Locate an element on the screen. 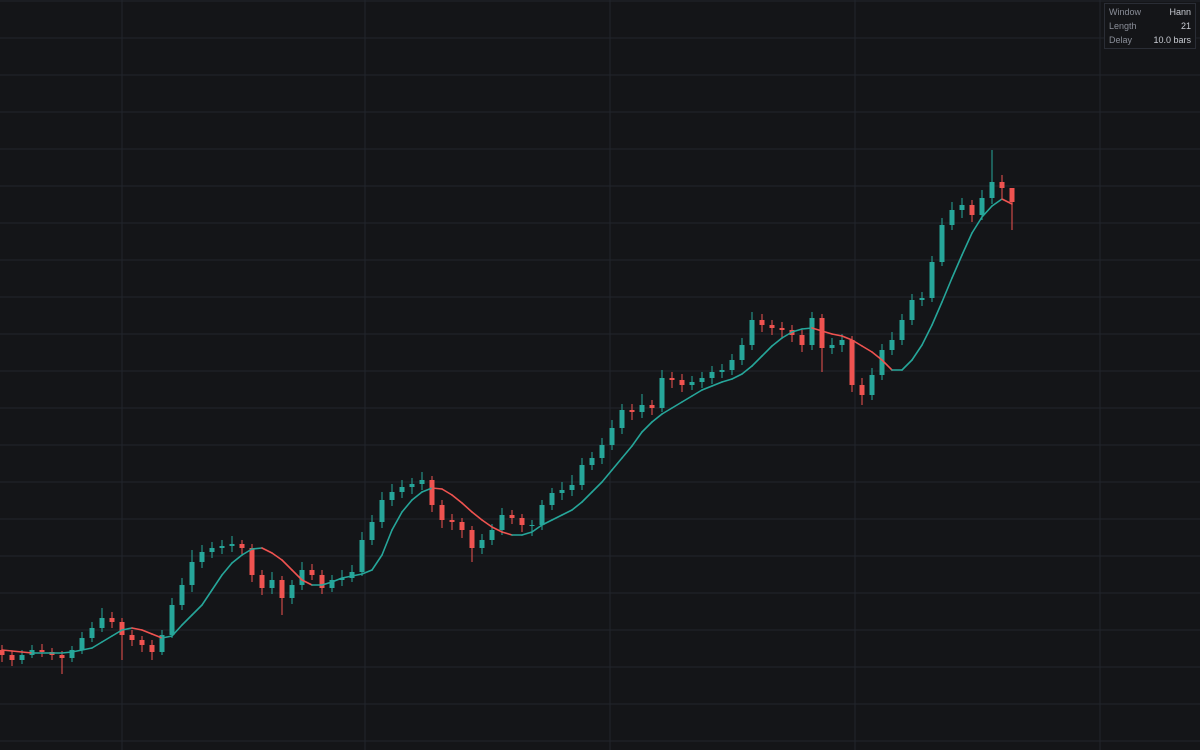 The image size is (1200, 750). parameters-panel: Window Hann Length 21 Delay 10.0 bars is located at coordinates (1150, 26).